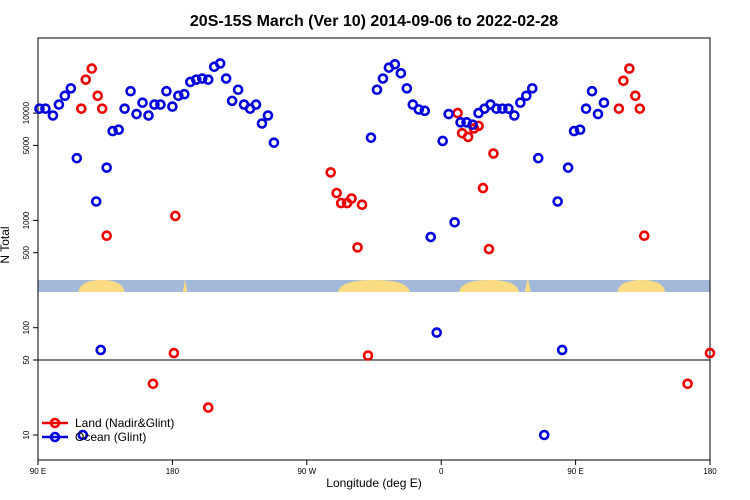  What do you see at coordinates (6, 244) in the screenshot?
I see `y-axis-label: N Total` at bounding box center [6, 244].